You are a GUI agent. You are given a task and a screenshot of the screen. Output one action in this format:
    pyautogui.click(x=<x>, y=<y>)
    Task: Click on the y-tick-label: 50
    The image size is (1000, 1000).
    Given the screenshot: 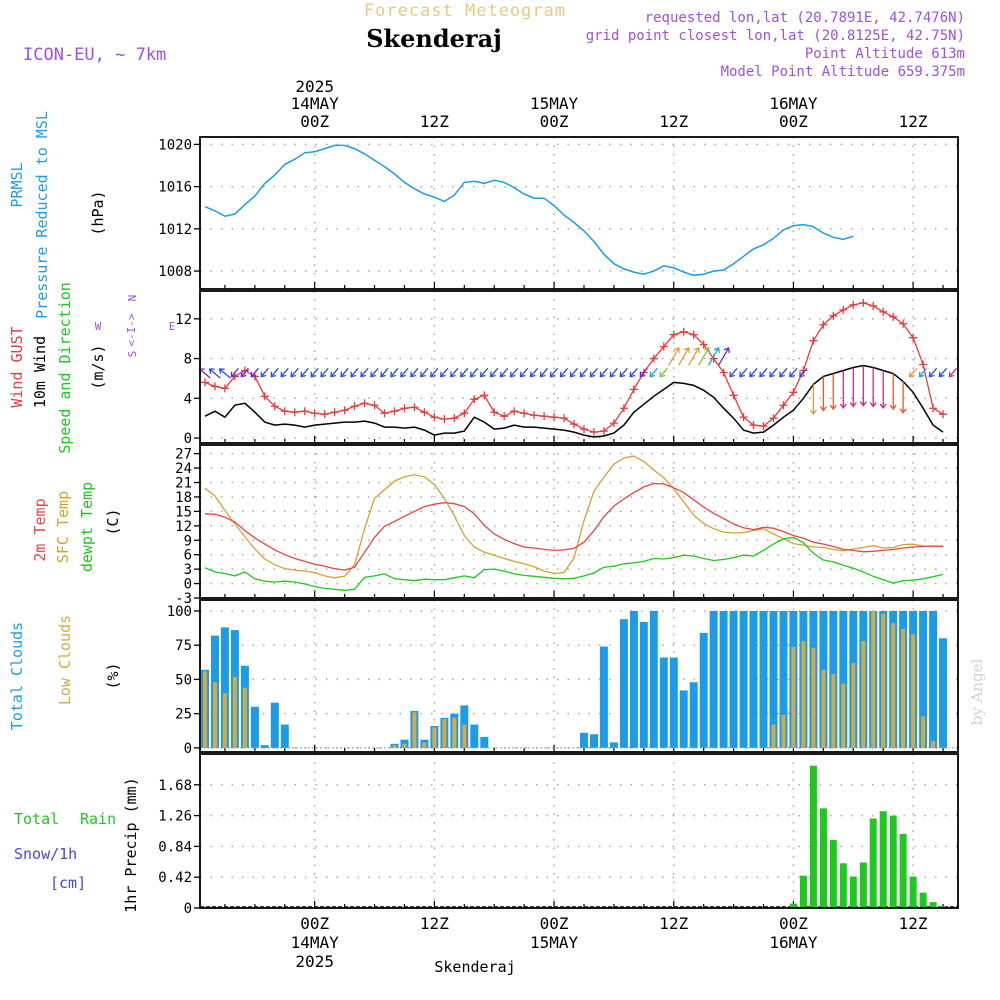 What is the action you would take?
    pyautogui.click(x=183, y=680)
    